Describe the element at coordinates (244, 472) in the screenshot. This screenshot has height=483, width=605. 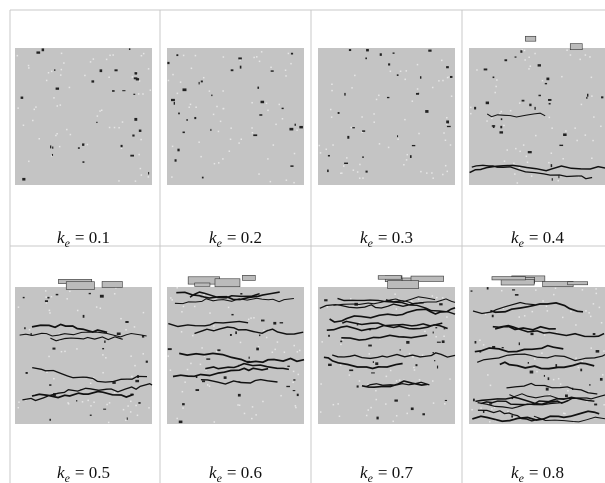
I see `caption-value: = 0.6` at that location.